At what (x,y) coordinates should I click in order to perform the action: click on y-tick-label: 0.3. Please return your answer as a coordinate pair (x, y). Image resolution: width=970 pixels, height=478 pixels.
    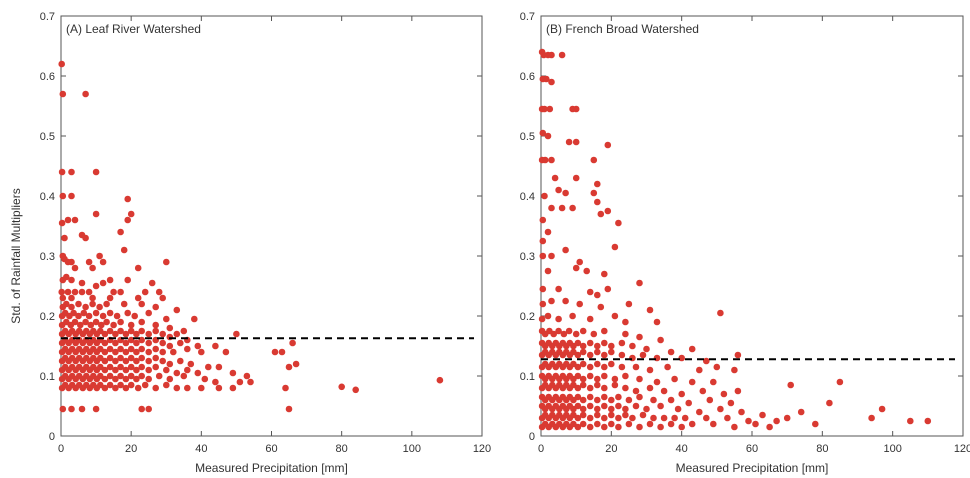
    Looking at the image, I should click on (527, 257).